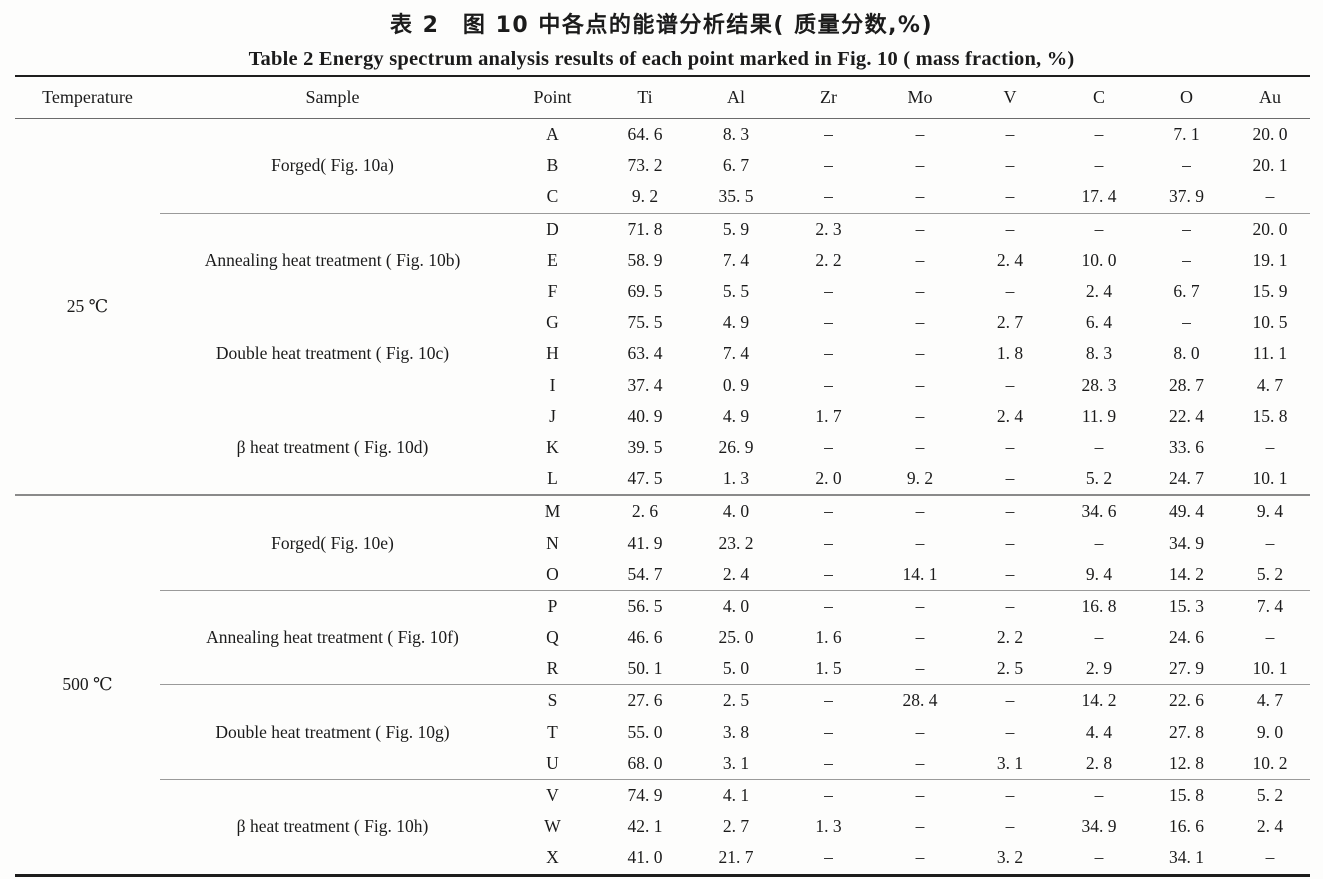  Describe the element at coordinates (552, 700) in the screenshot. I see `point-label: S` at that location.